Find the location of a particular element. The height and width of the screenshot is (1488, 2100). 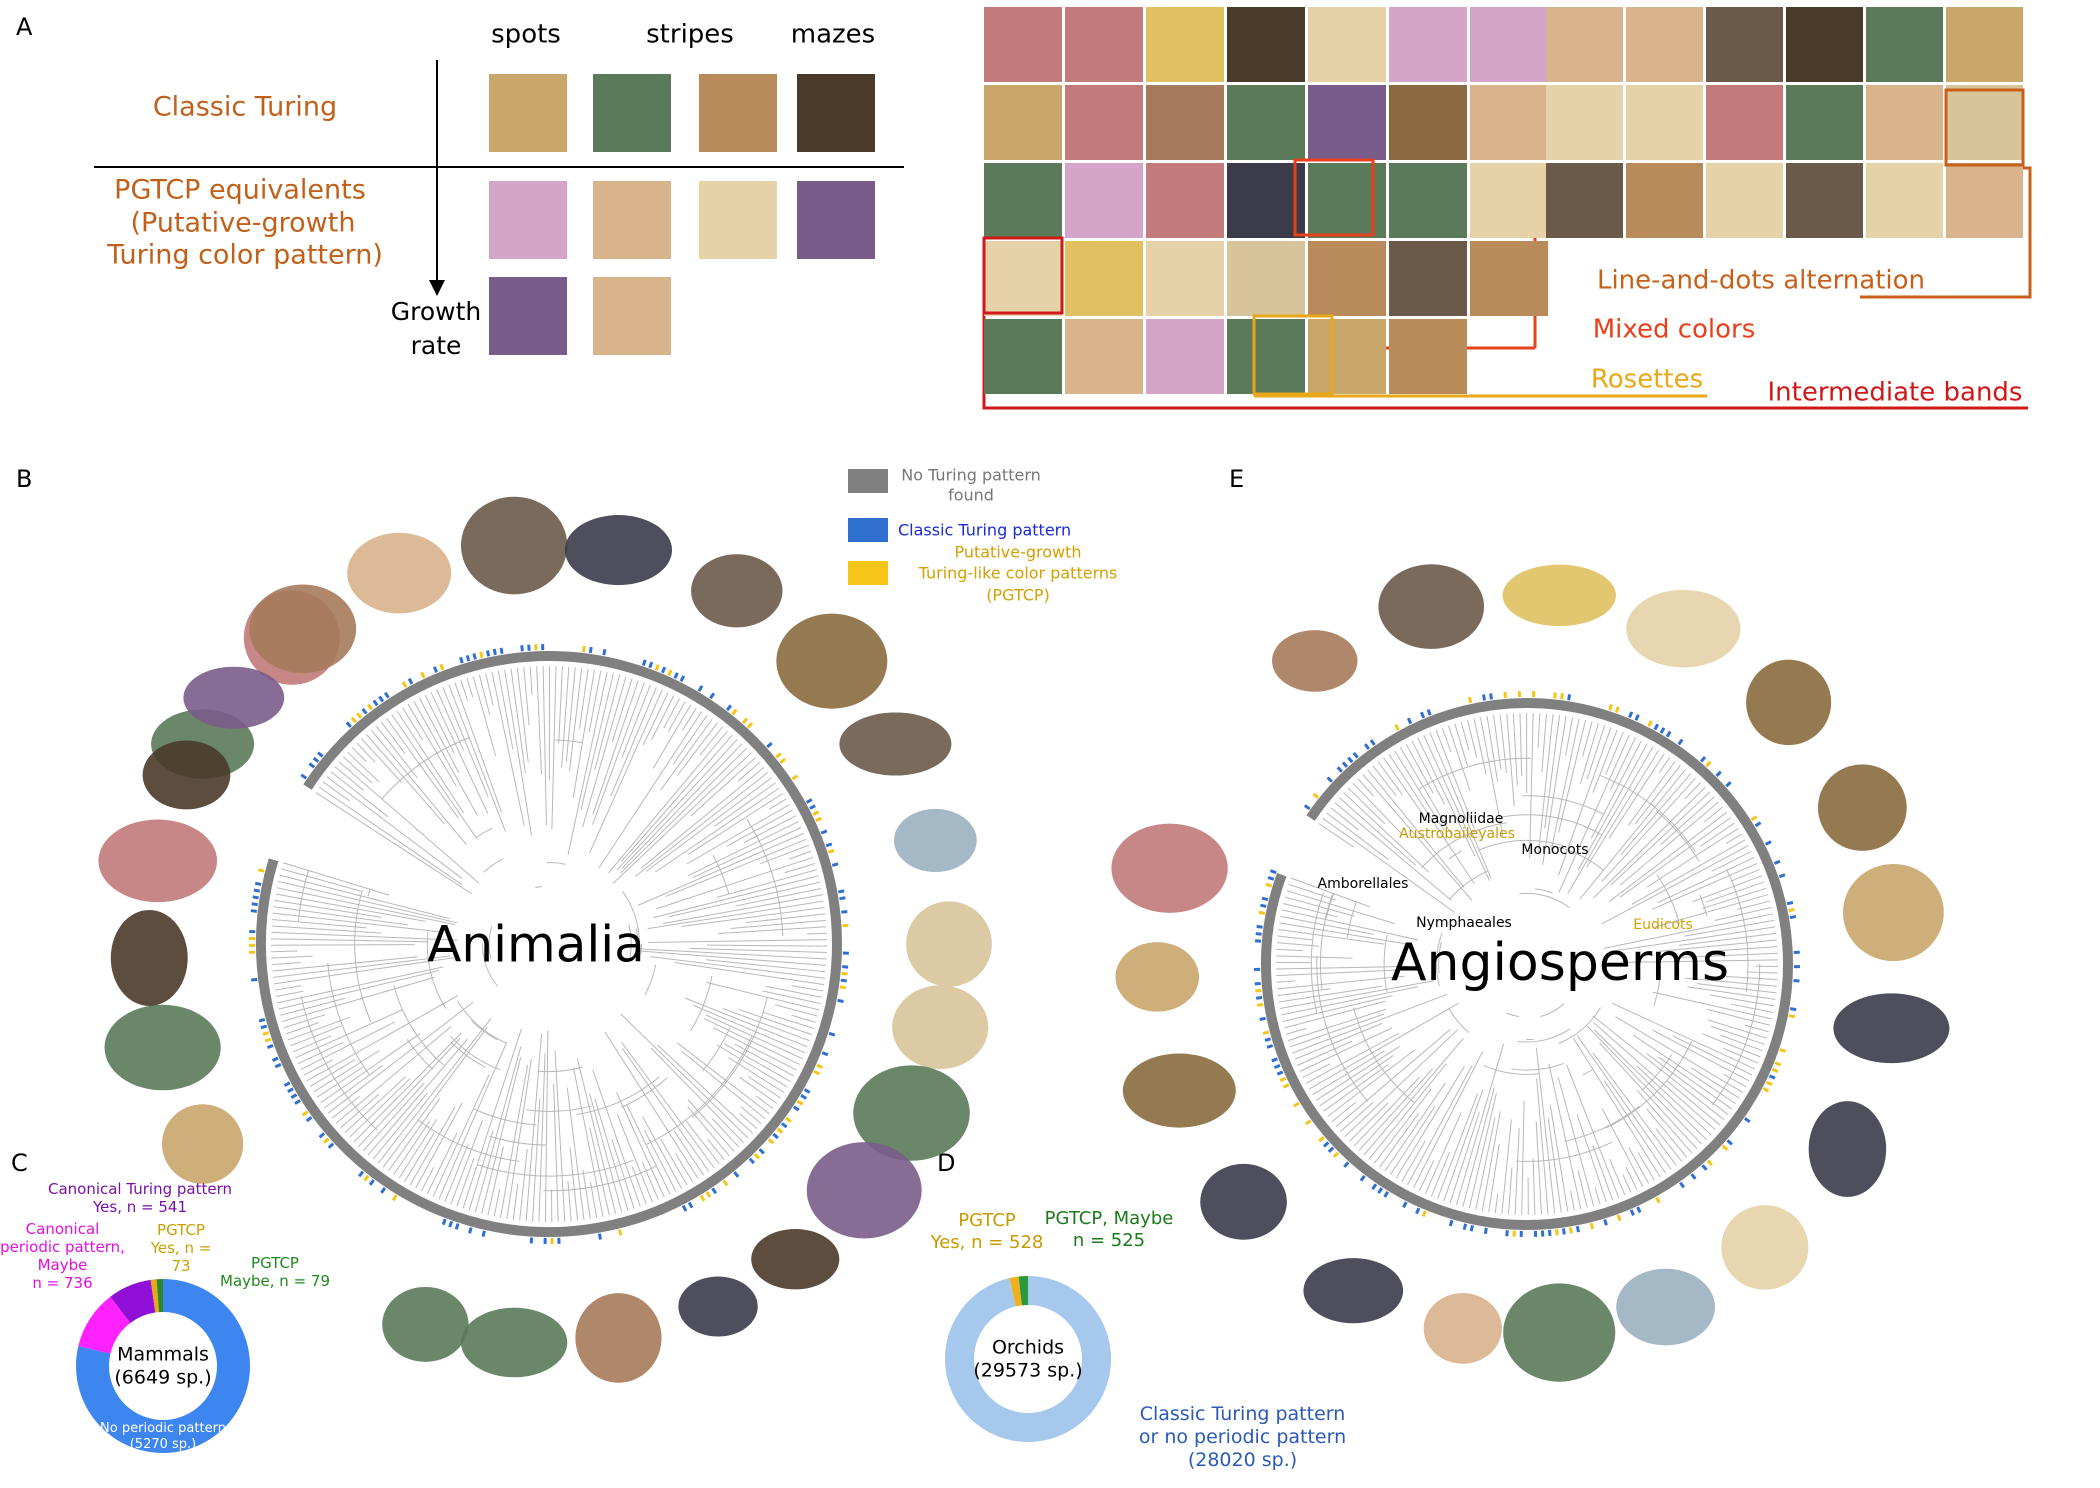

row-label: Turing color pattern) is located at coordinates (244, 255).